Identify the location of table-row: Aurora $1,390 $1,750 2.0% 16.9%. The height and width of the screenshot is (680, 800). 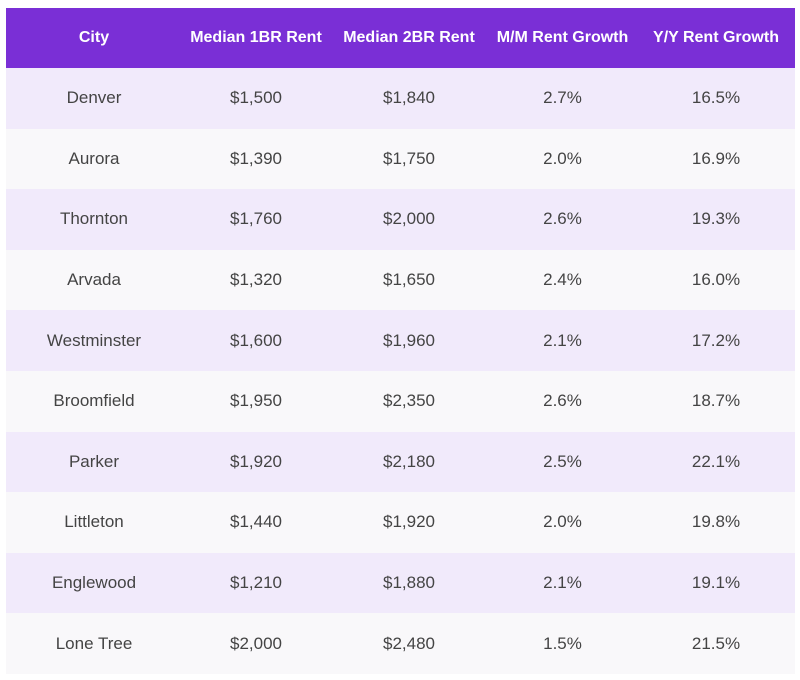
(400, 159).